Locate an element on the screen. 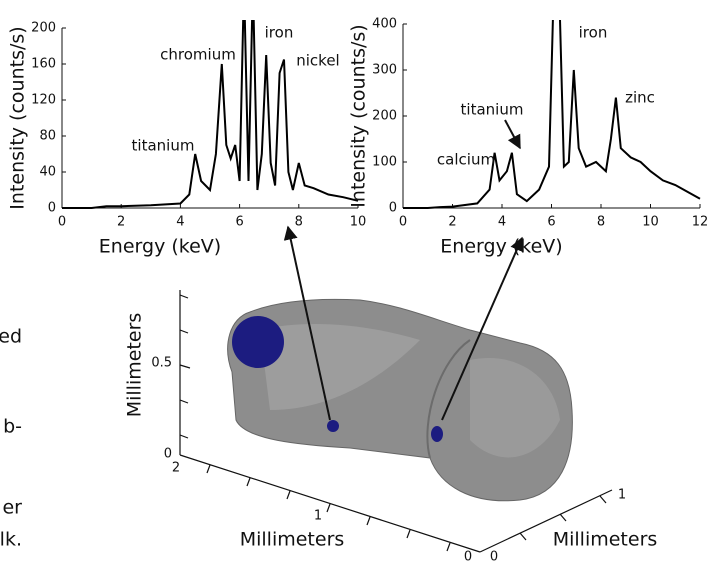  text-fragment: b- is located at coordinates (12, 427).